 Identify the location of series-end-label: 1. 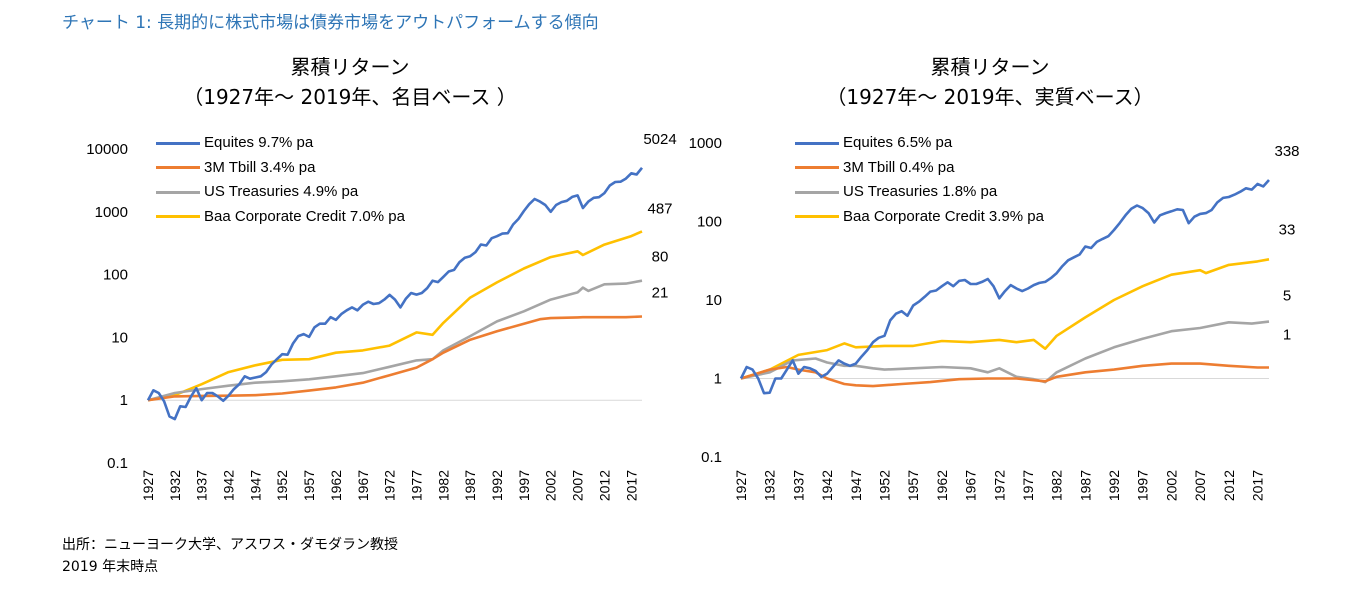
(1287, 335).